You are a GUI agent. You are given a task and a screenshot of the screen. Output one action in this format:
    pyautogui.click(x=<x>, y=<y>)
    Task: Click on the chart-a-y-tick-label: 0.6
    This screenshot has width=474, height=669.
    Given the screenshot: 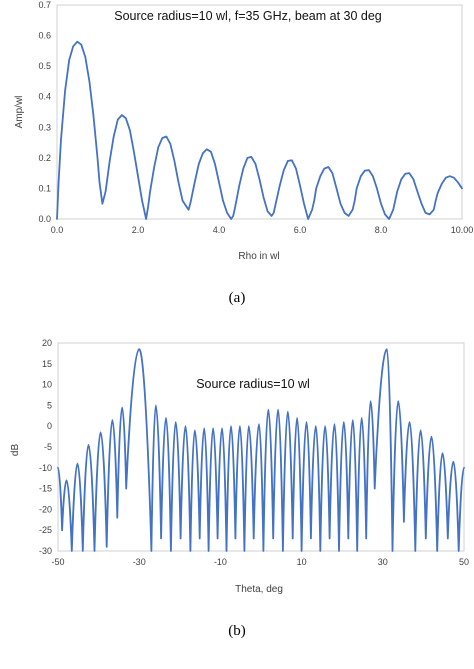 What is the action you would take?
    pyautogui.click(x=44, y=36)
    